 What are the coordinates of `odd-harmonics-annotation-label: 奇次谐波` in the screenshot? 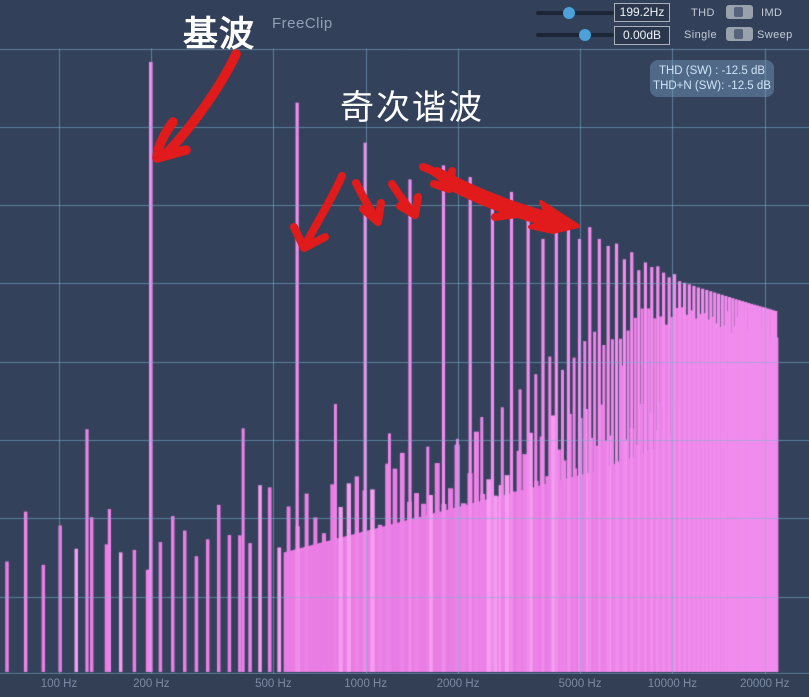 It's located at (412, 108).